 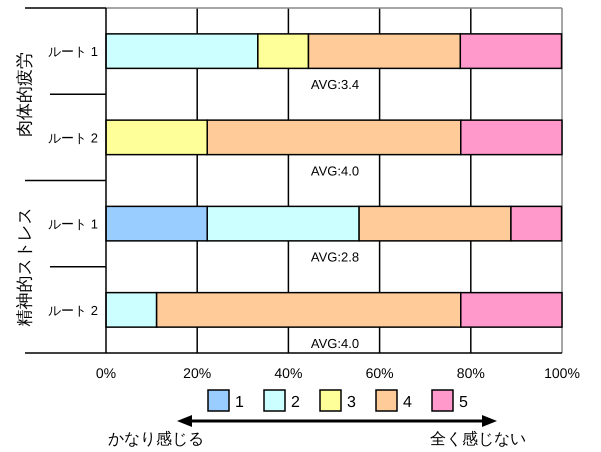 I want to click on text: 精神的ストレス, so click(x=24, y=266).